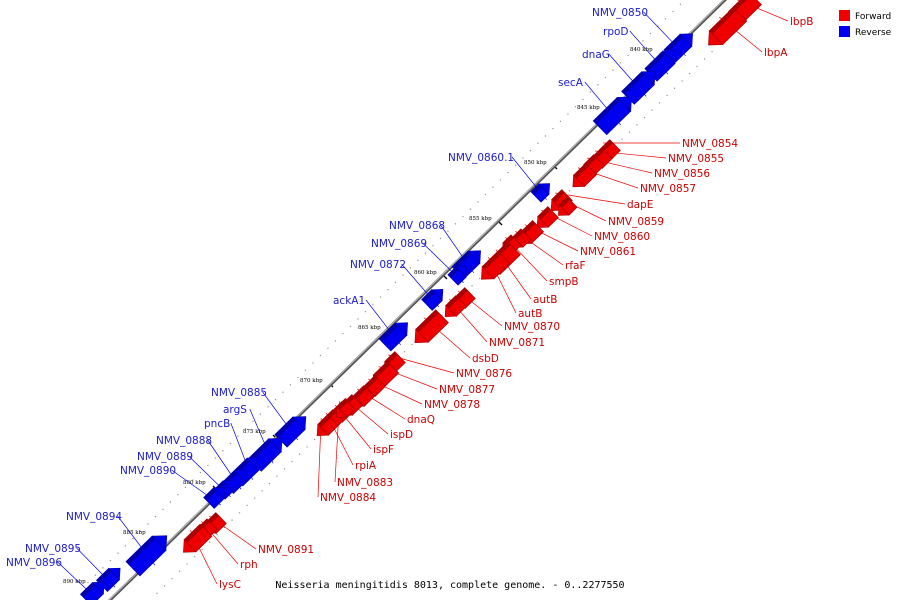  Describe the element at coordinates (349, 301) in the screenshot. I see `gene-label: ackA1` at that location.